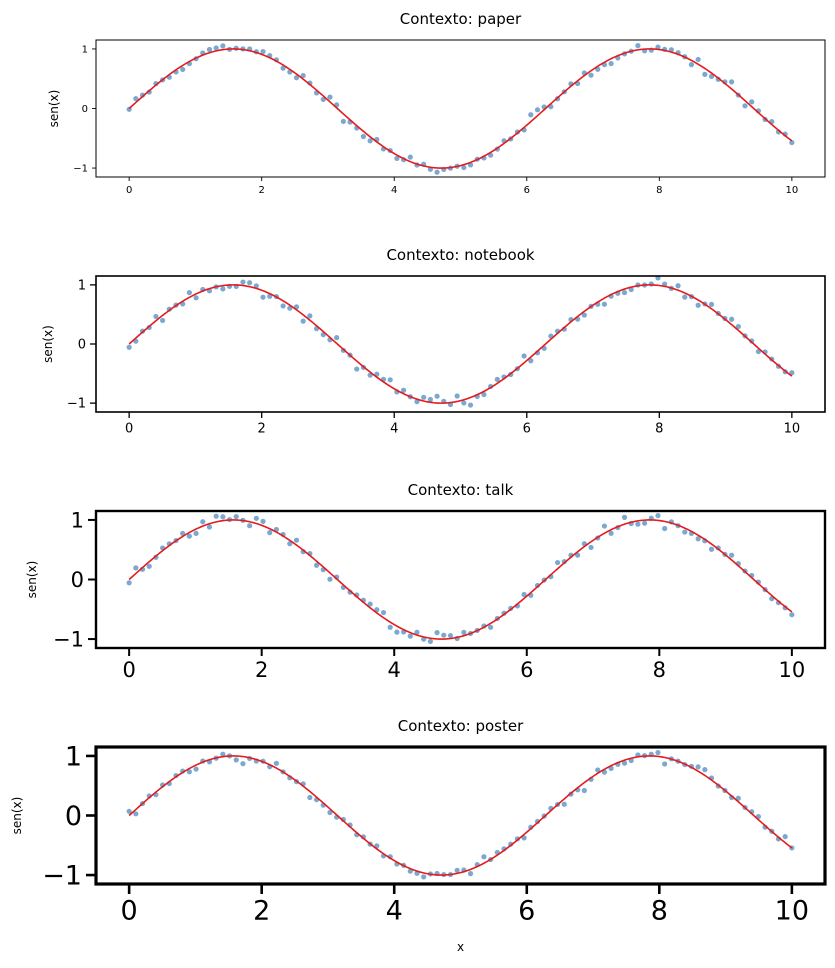  What do you see at coordinates (73, 816) in the screenshot?
I see `y-tick-label: 0` at bounding box center [73, 816].